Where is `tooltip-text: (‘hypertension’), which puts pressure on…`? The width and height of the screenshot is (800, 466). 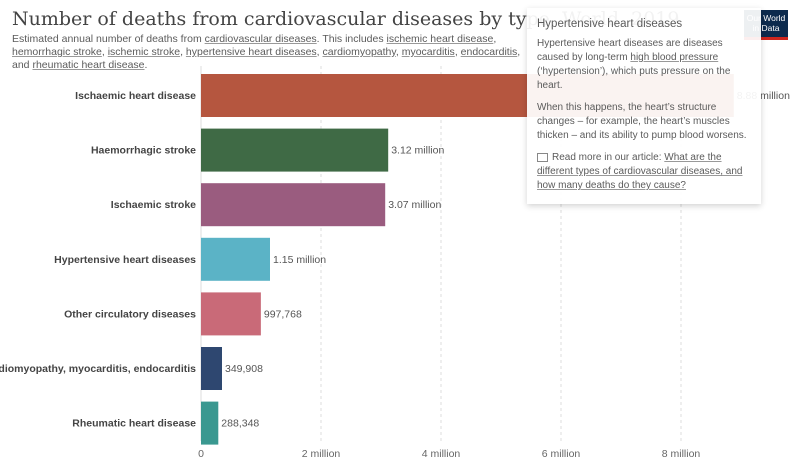
tooltip-text: (‘hypertension’), which puts pressure on… is located at coordinates (634, 78).